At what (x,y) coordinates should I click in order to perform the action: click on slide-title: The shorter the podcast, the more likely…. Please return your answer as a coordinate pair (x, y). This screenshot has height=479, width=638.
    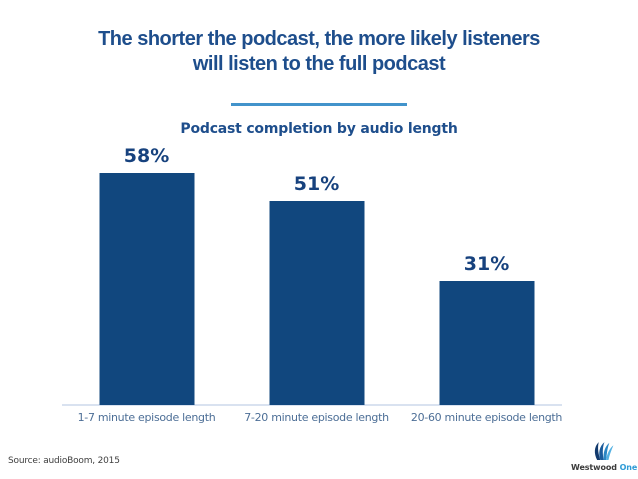
    Looking at the image, I should click on (319, 52).